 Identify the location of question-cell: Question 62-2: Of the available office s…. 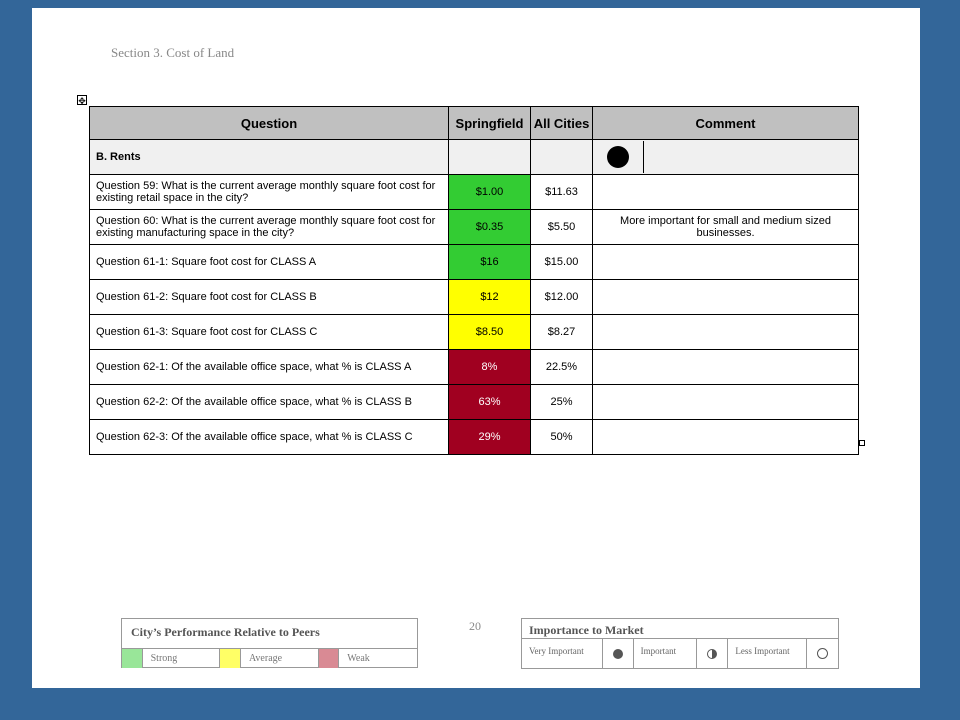
(269, 402).